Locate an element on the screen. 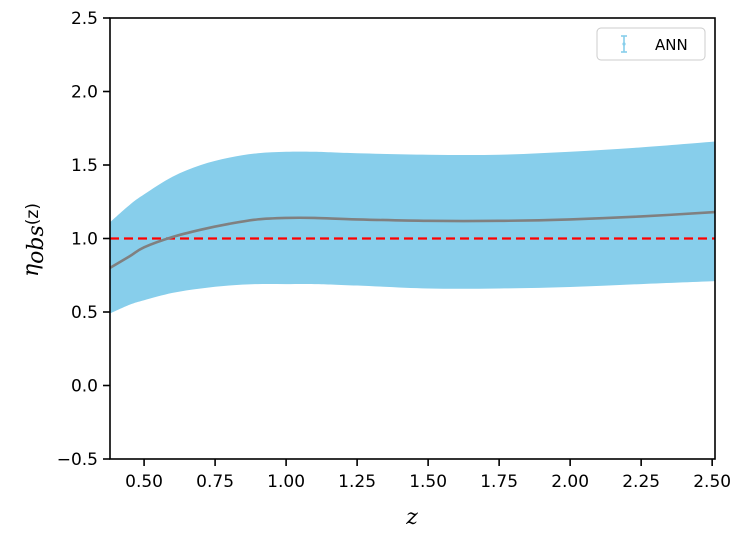 The height and width of the screenshot is (537, 747). y-axis-label: ηobs(z) is located at coordinates (34, 240).